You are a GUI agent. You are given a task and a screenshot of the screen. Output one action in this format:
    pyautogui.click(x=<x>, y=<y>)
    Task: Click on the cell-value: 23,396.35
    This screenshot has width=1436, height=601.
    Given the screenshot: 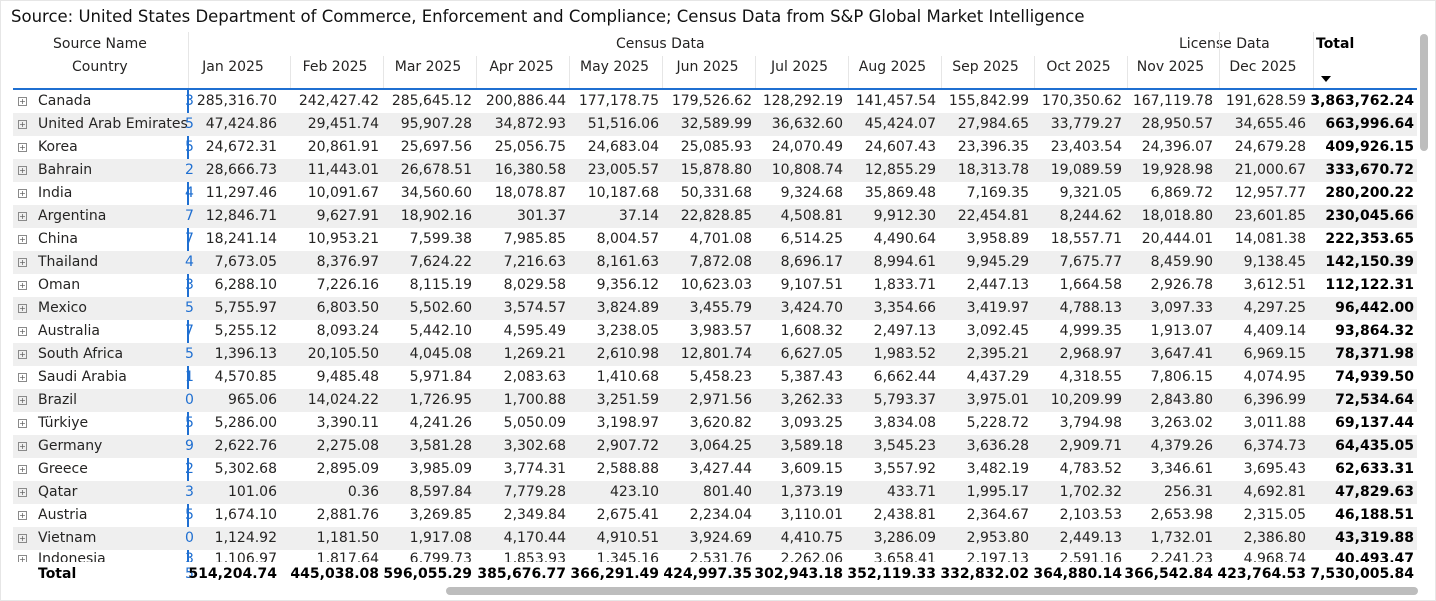 What is the action you would take?
    pyautogui.click(x=993, y=147)
    